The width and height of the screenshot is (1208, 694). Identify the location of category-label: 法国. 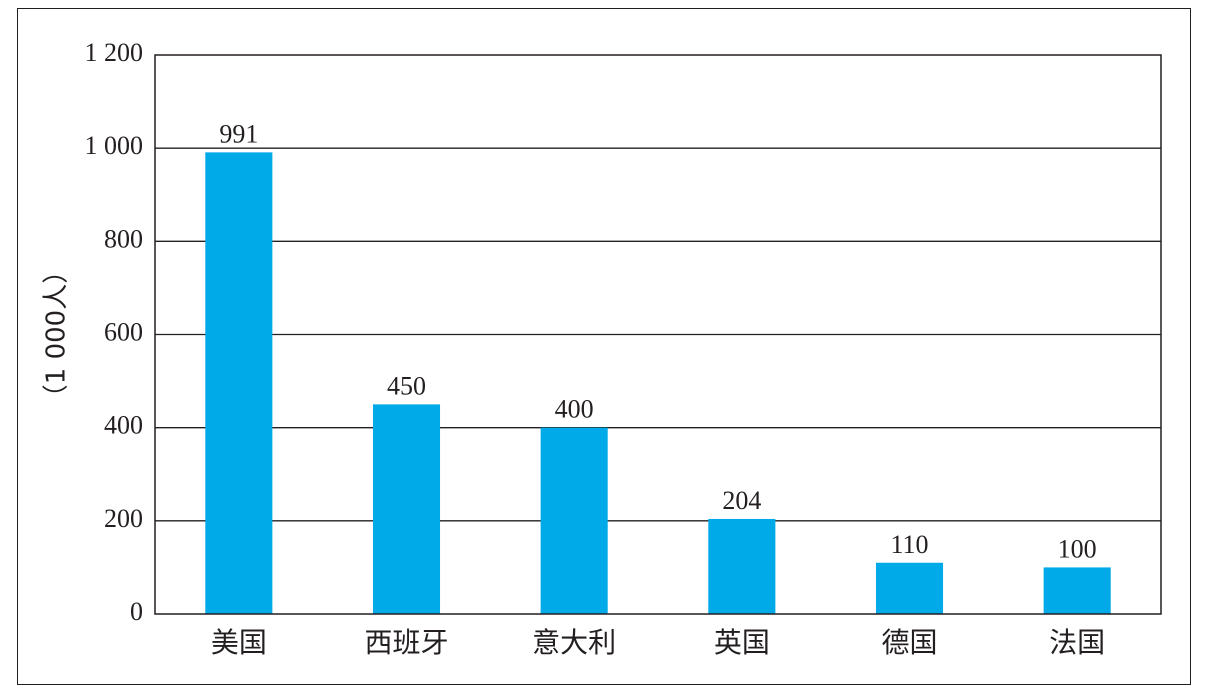
(1077, 642).